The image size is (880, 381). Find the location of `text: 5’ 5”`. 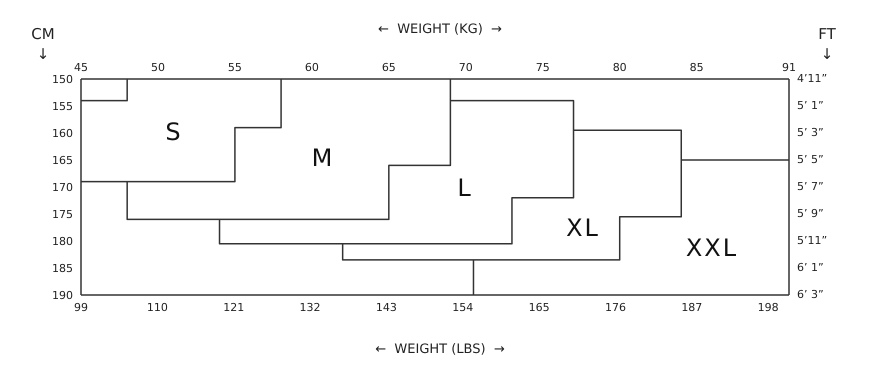

text: 5’ 5” is located at coordinates (810, 160).